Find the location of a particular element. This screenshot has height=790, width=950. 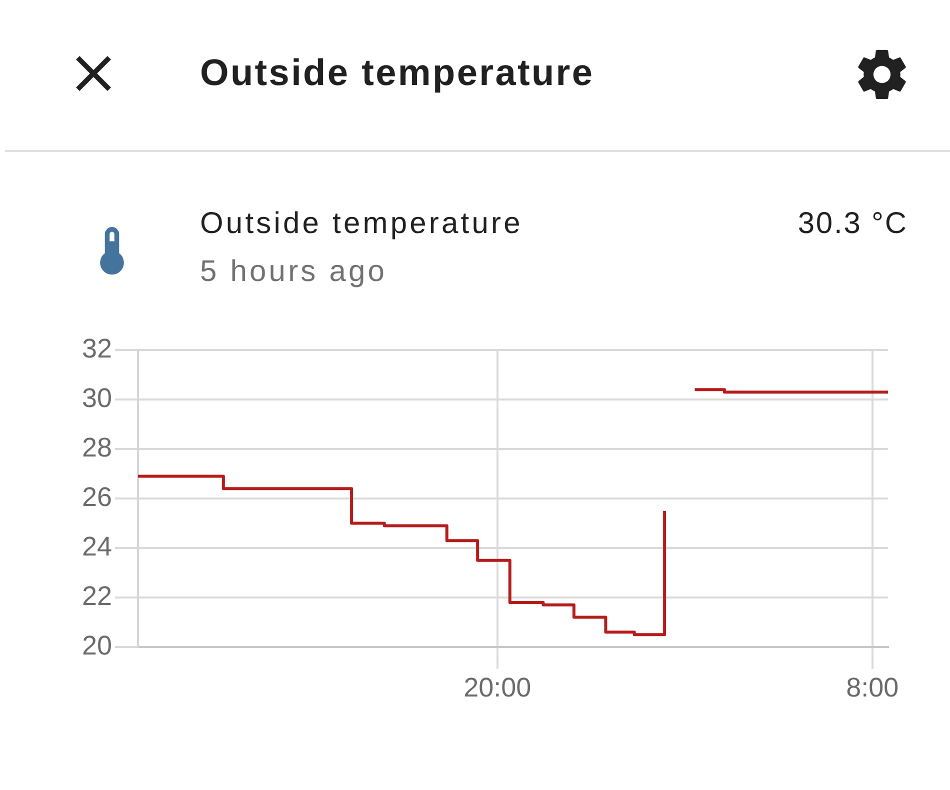

chart-title: Outside temperature is located at coordinates (397, 73).